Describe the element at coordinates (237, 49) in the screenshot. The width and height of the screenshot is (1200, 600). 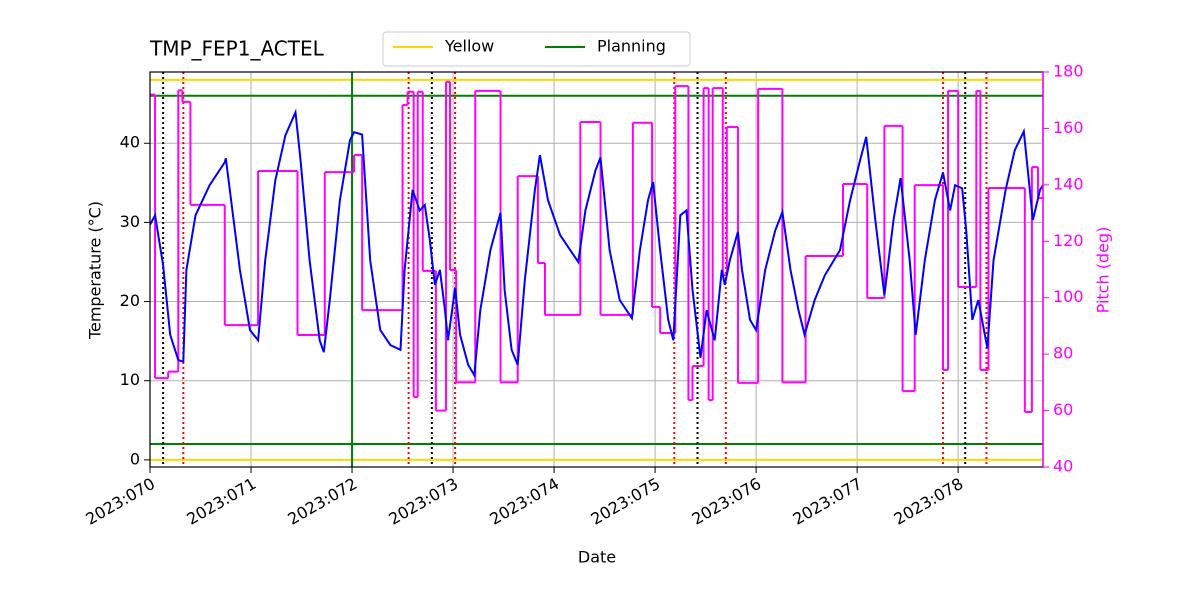
I see `chart-title: TMP_FEP1_ACTEL` at that location.